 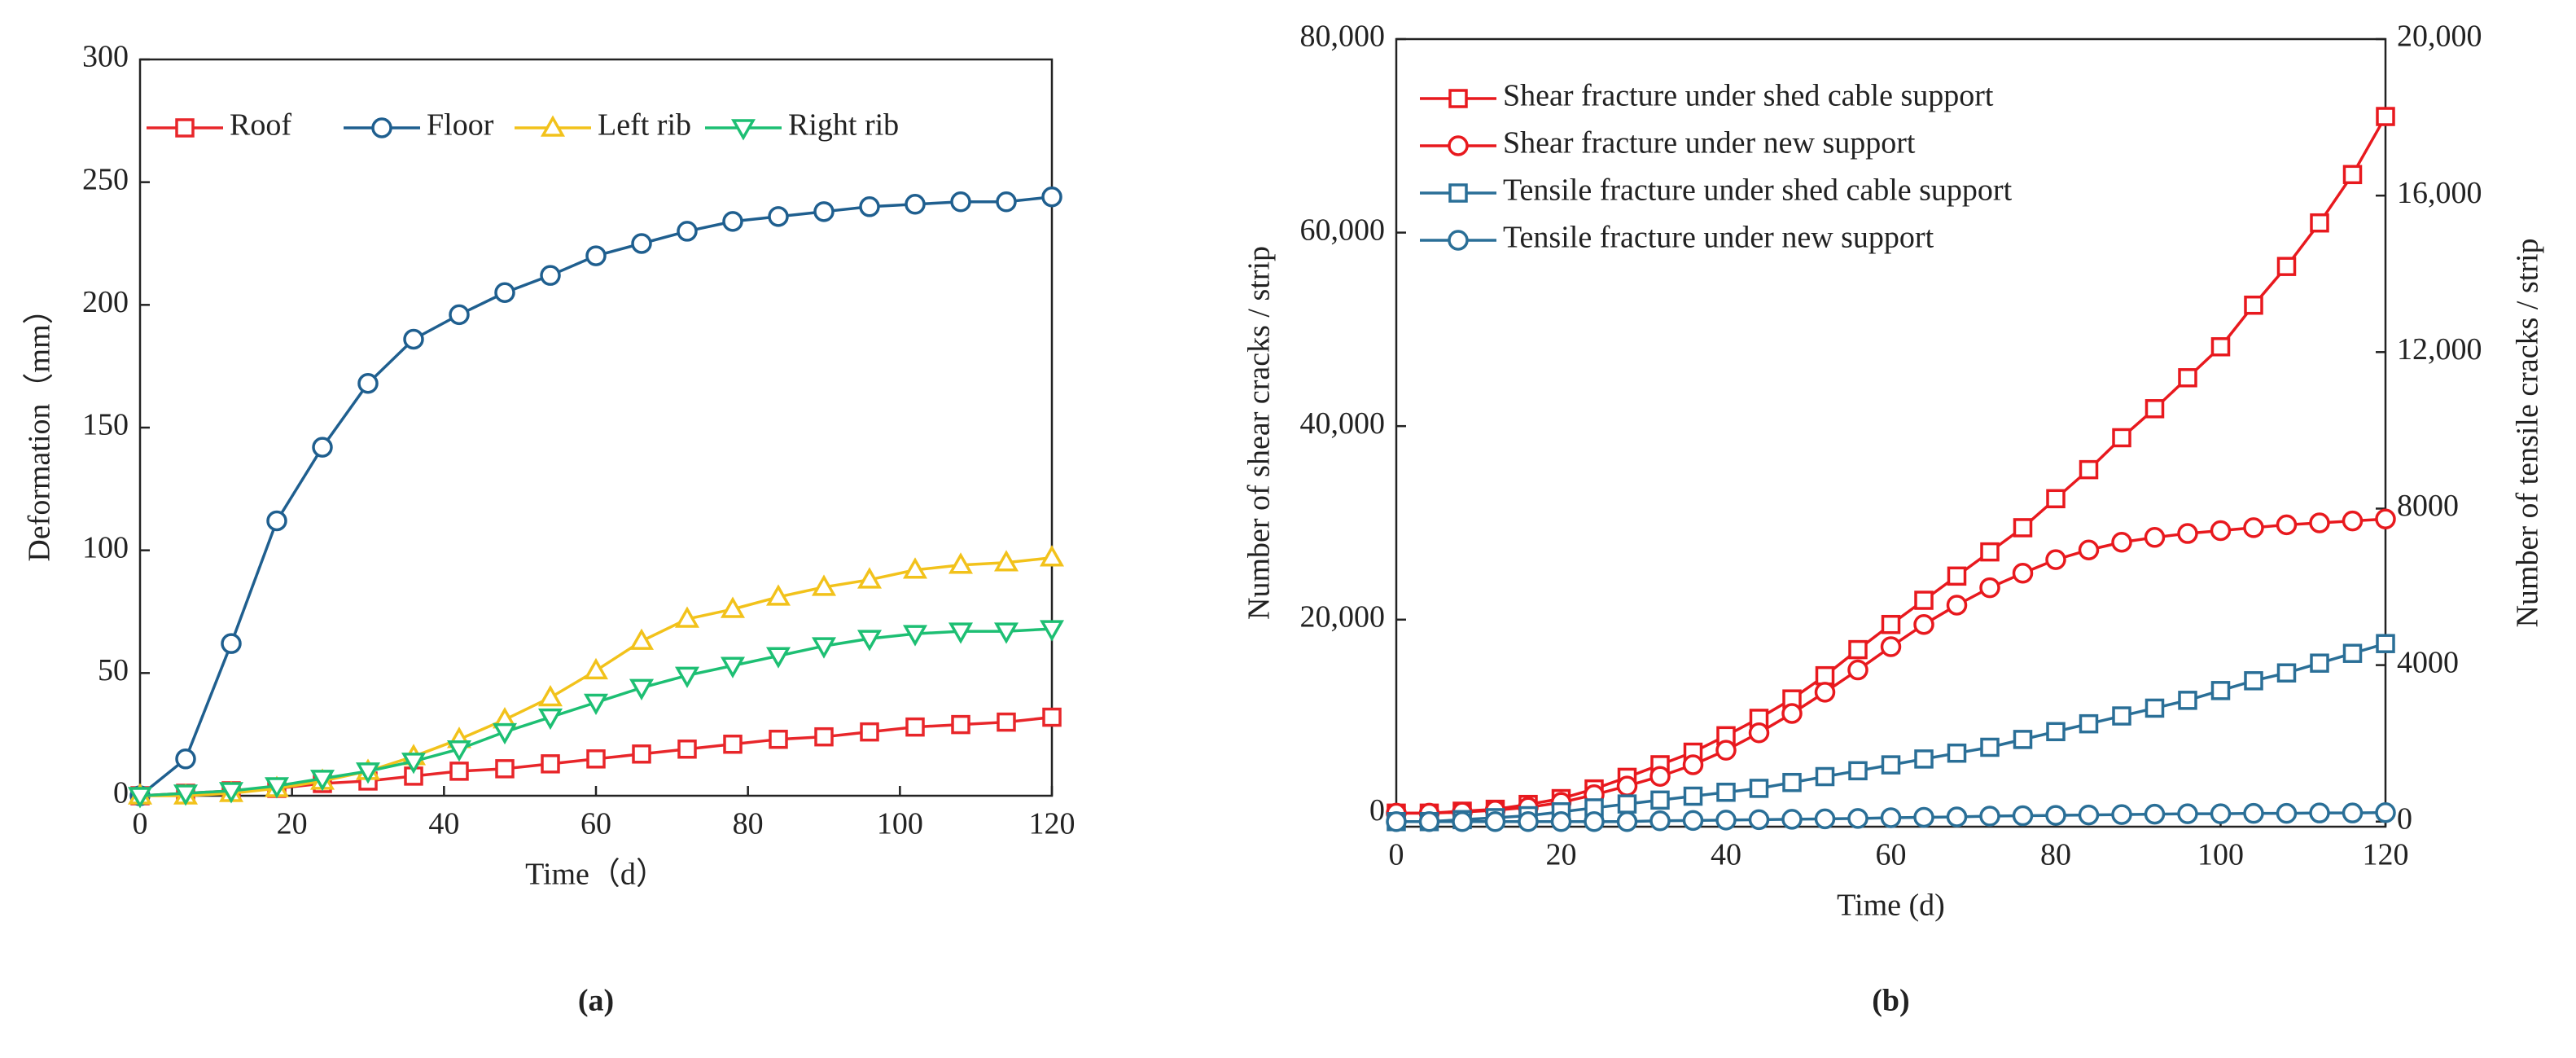 What do you see at coordinates (106, 57) in the screenshot?
I see `y-tick-label: 300` at bounding box center [106, 57].